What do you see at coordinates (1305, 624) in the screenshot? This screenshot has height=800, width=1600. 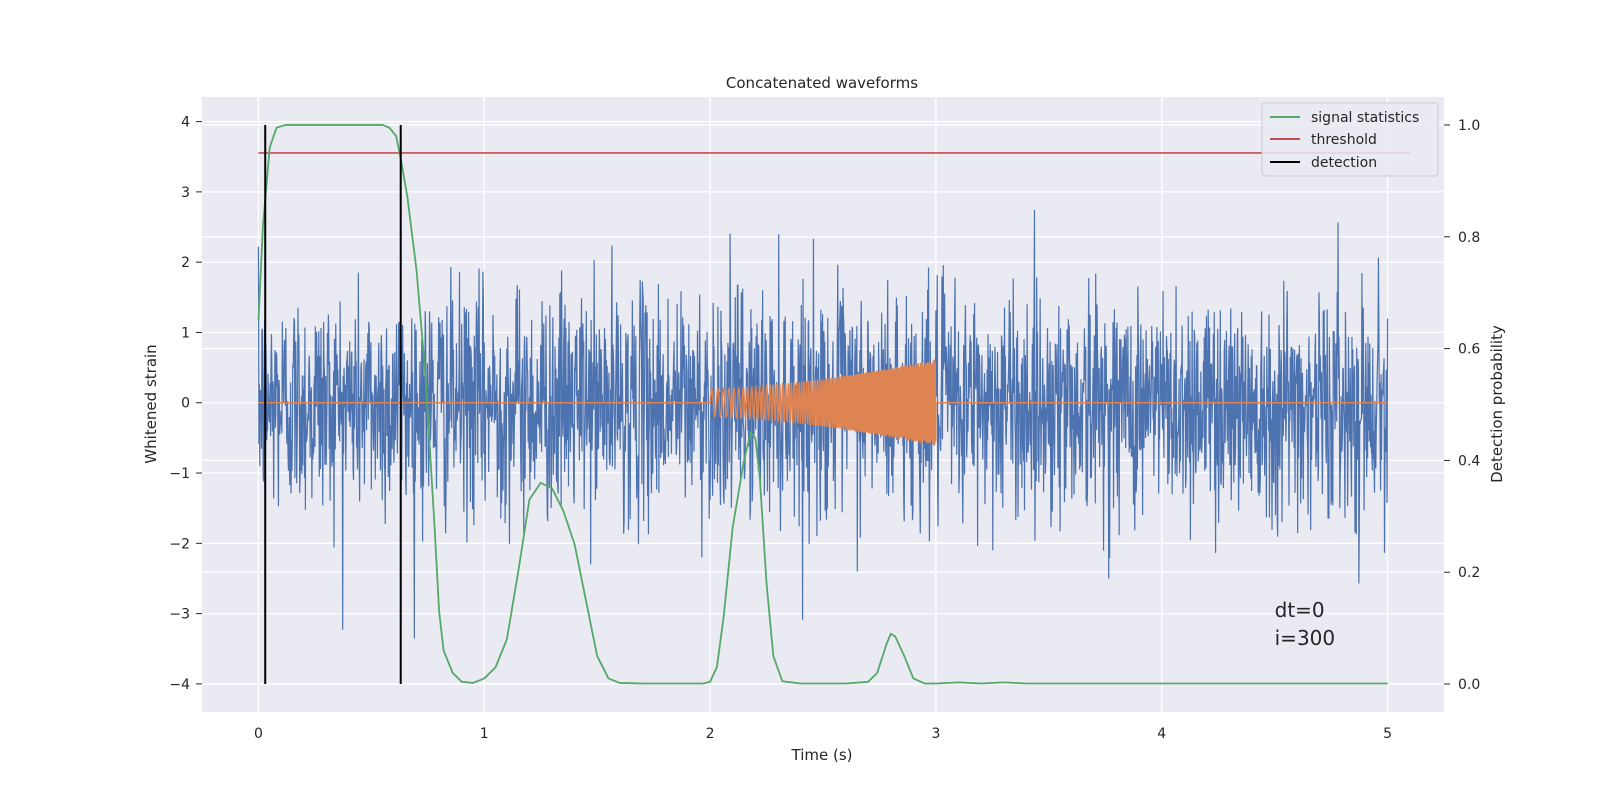 I see `annotation-layer: dt=0 i=300` at bounding box center [1305, 624].